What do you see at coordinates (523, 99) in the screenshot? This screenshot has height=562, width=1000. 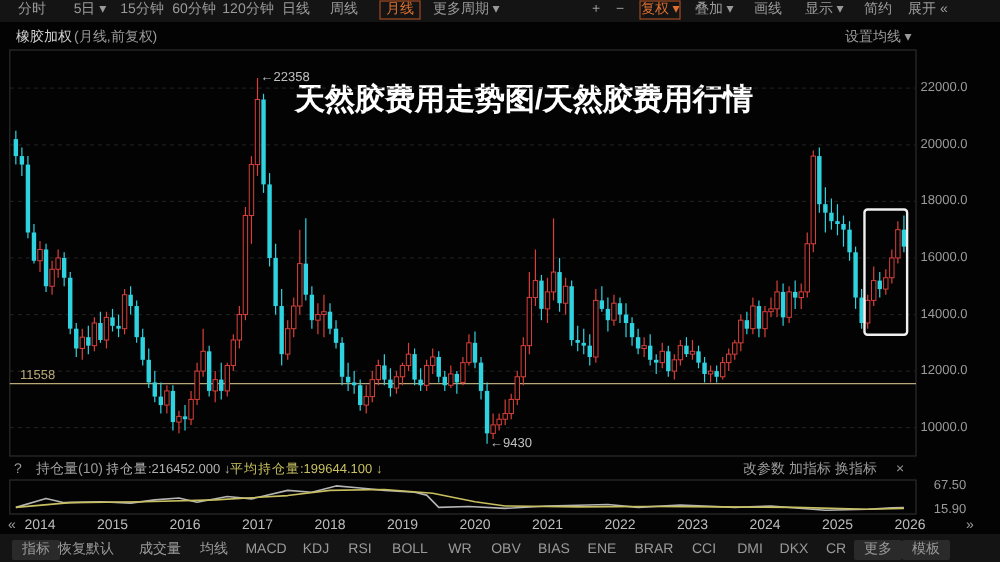 I see `text: 天然胶费用走势图/天然胶费用行情` at bounding box center [523, 99].